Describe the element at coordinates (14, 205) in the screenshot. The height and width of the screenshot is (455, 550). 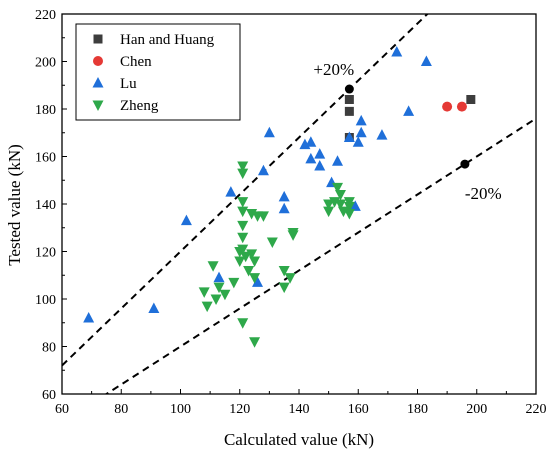
I see `y-axis-title: Tested value (kN)` at that location.